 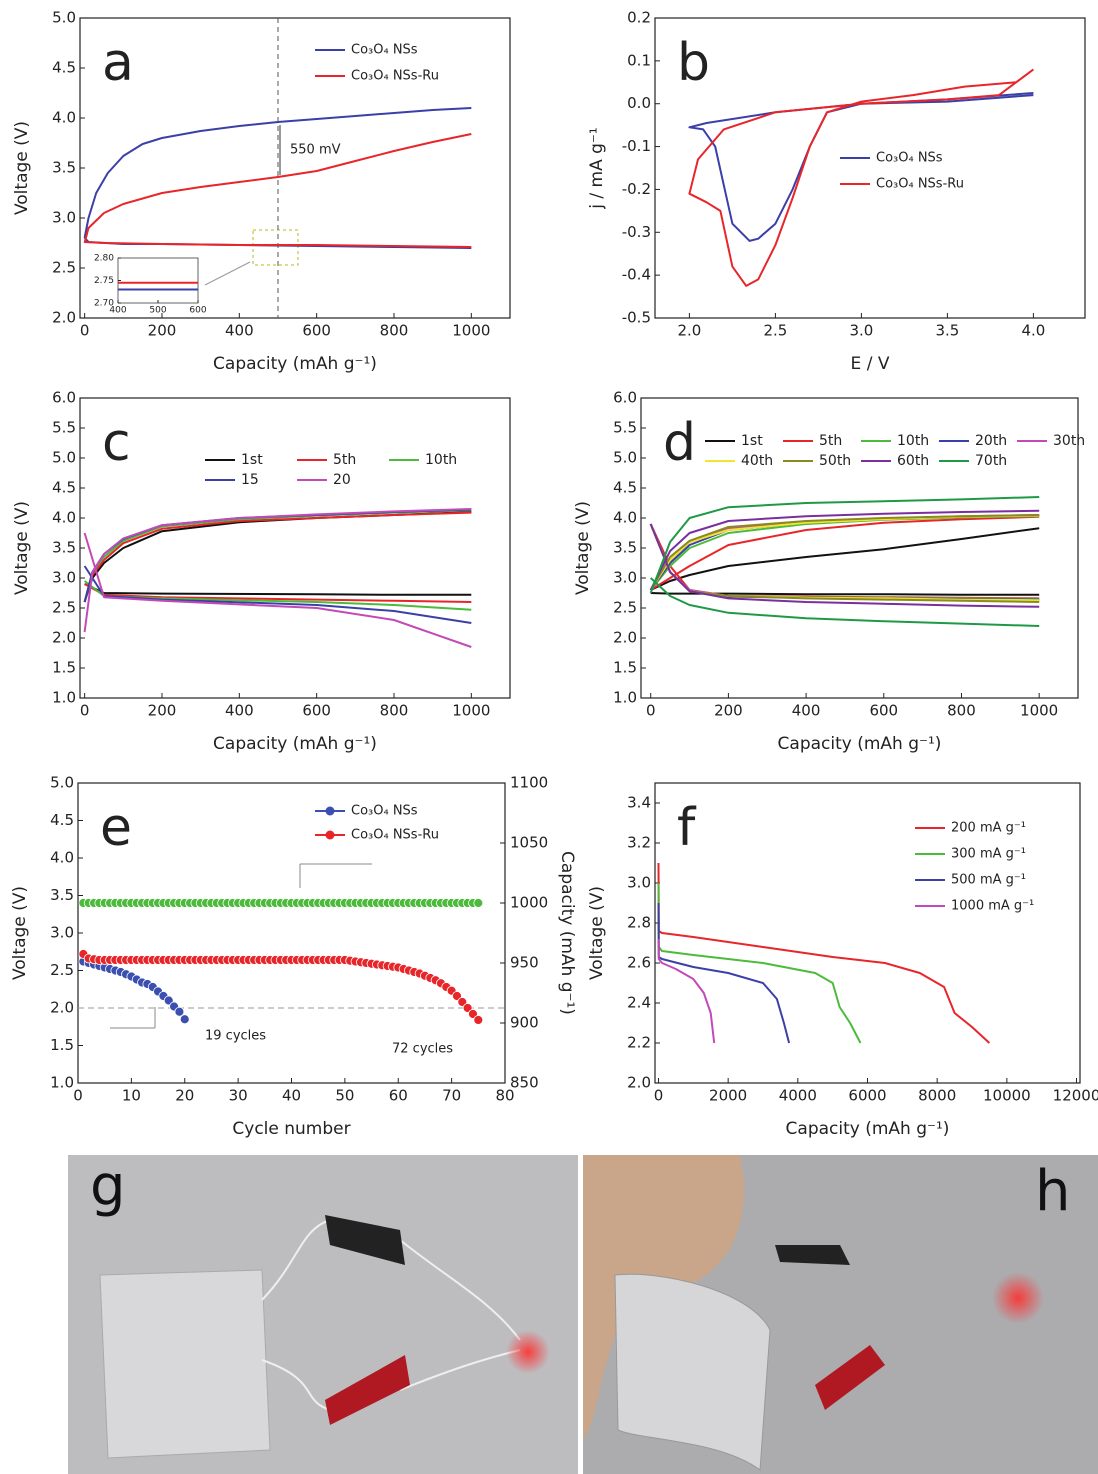 What do you see at coordinates (870, 364) in the screenshot?
I see `x-axis-label: E / V` at bounding box center [870, 364].